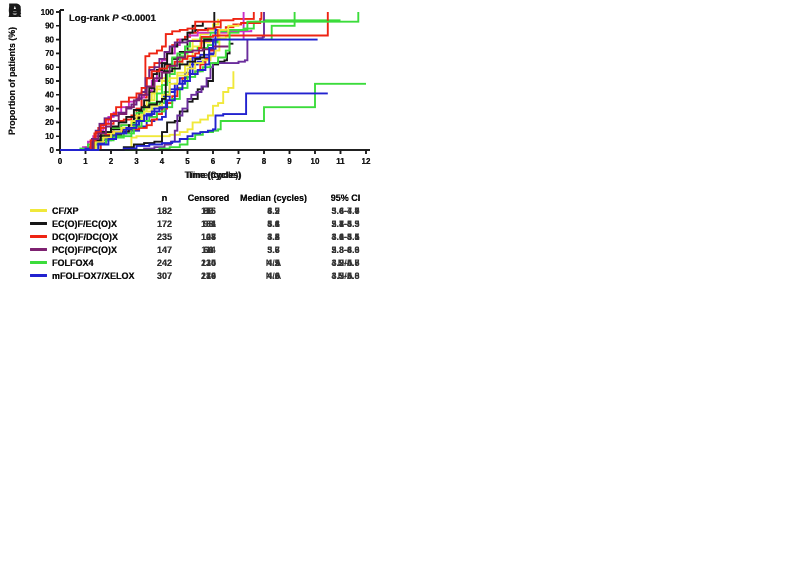  I want to click on x-tick-label: 12, so click(366, 161).